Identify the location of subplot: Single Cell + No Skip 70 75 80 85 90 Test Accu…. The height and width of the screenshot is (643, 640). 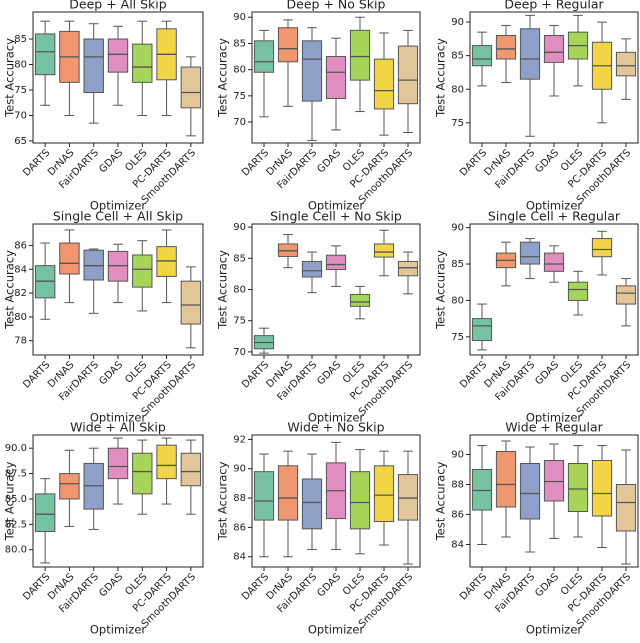
(318, 317).